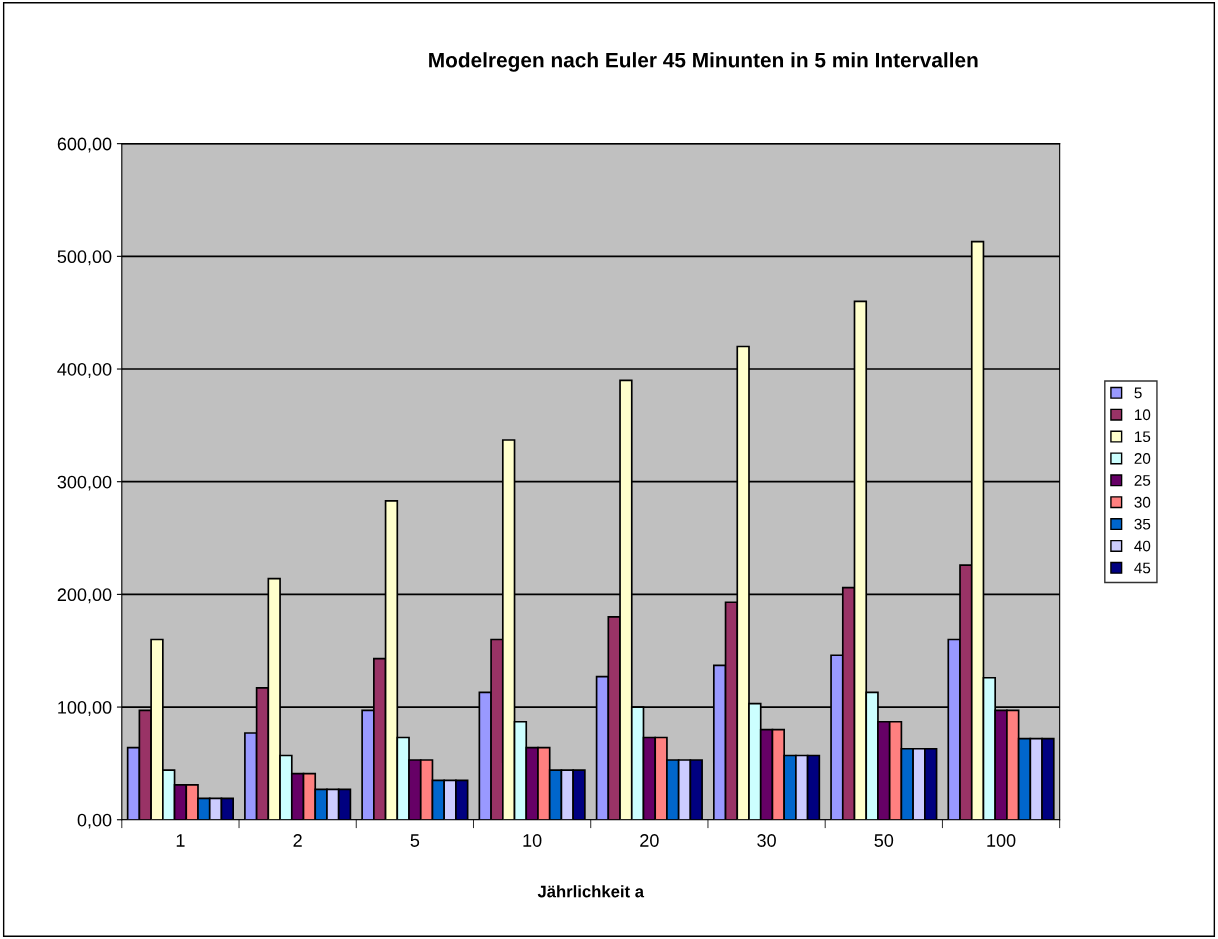 The width and height of the screenshot is (1218, 939). I want to click on legend-label: 15, so click(1143, 437).